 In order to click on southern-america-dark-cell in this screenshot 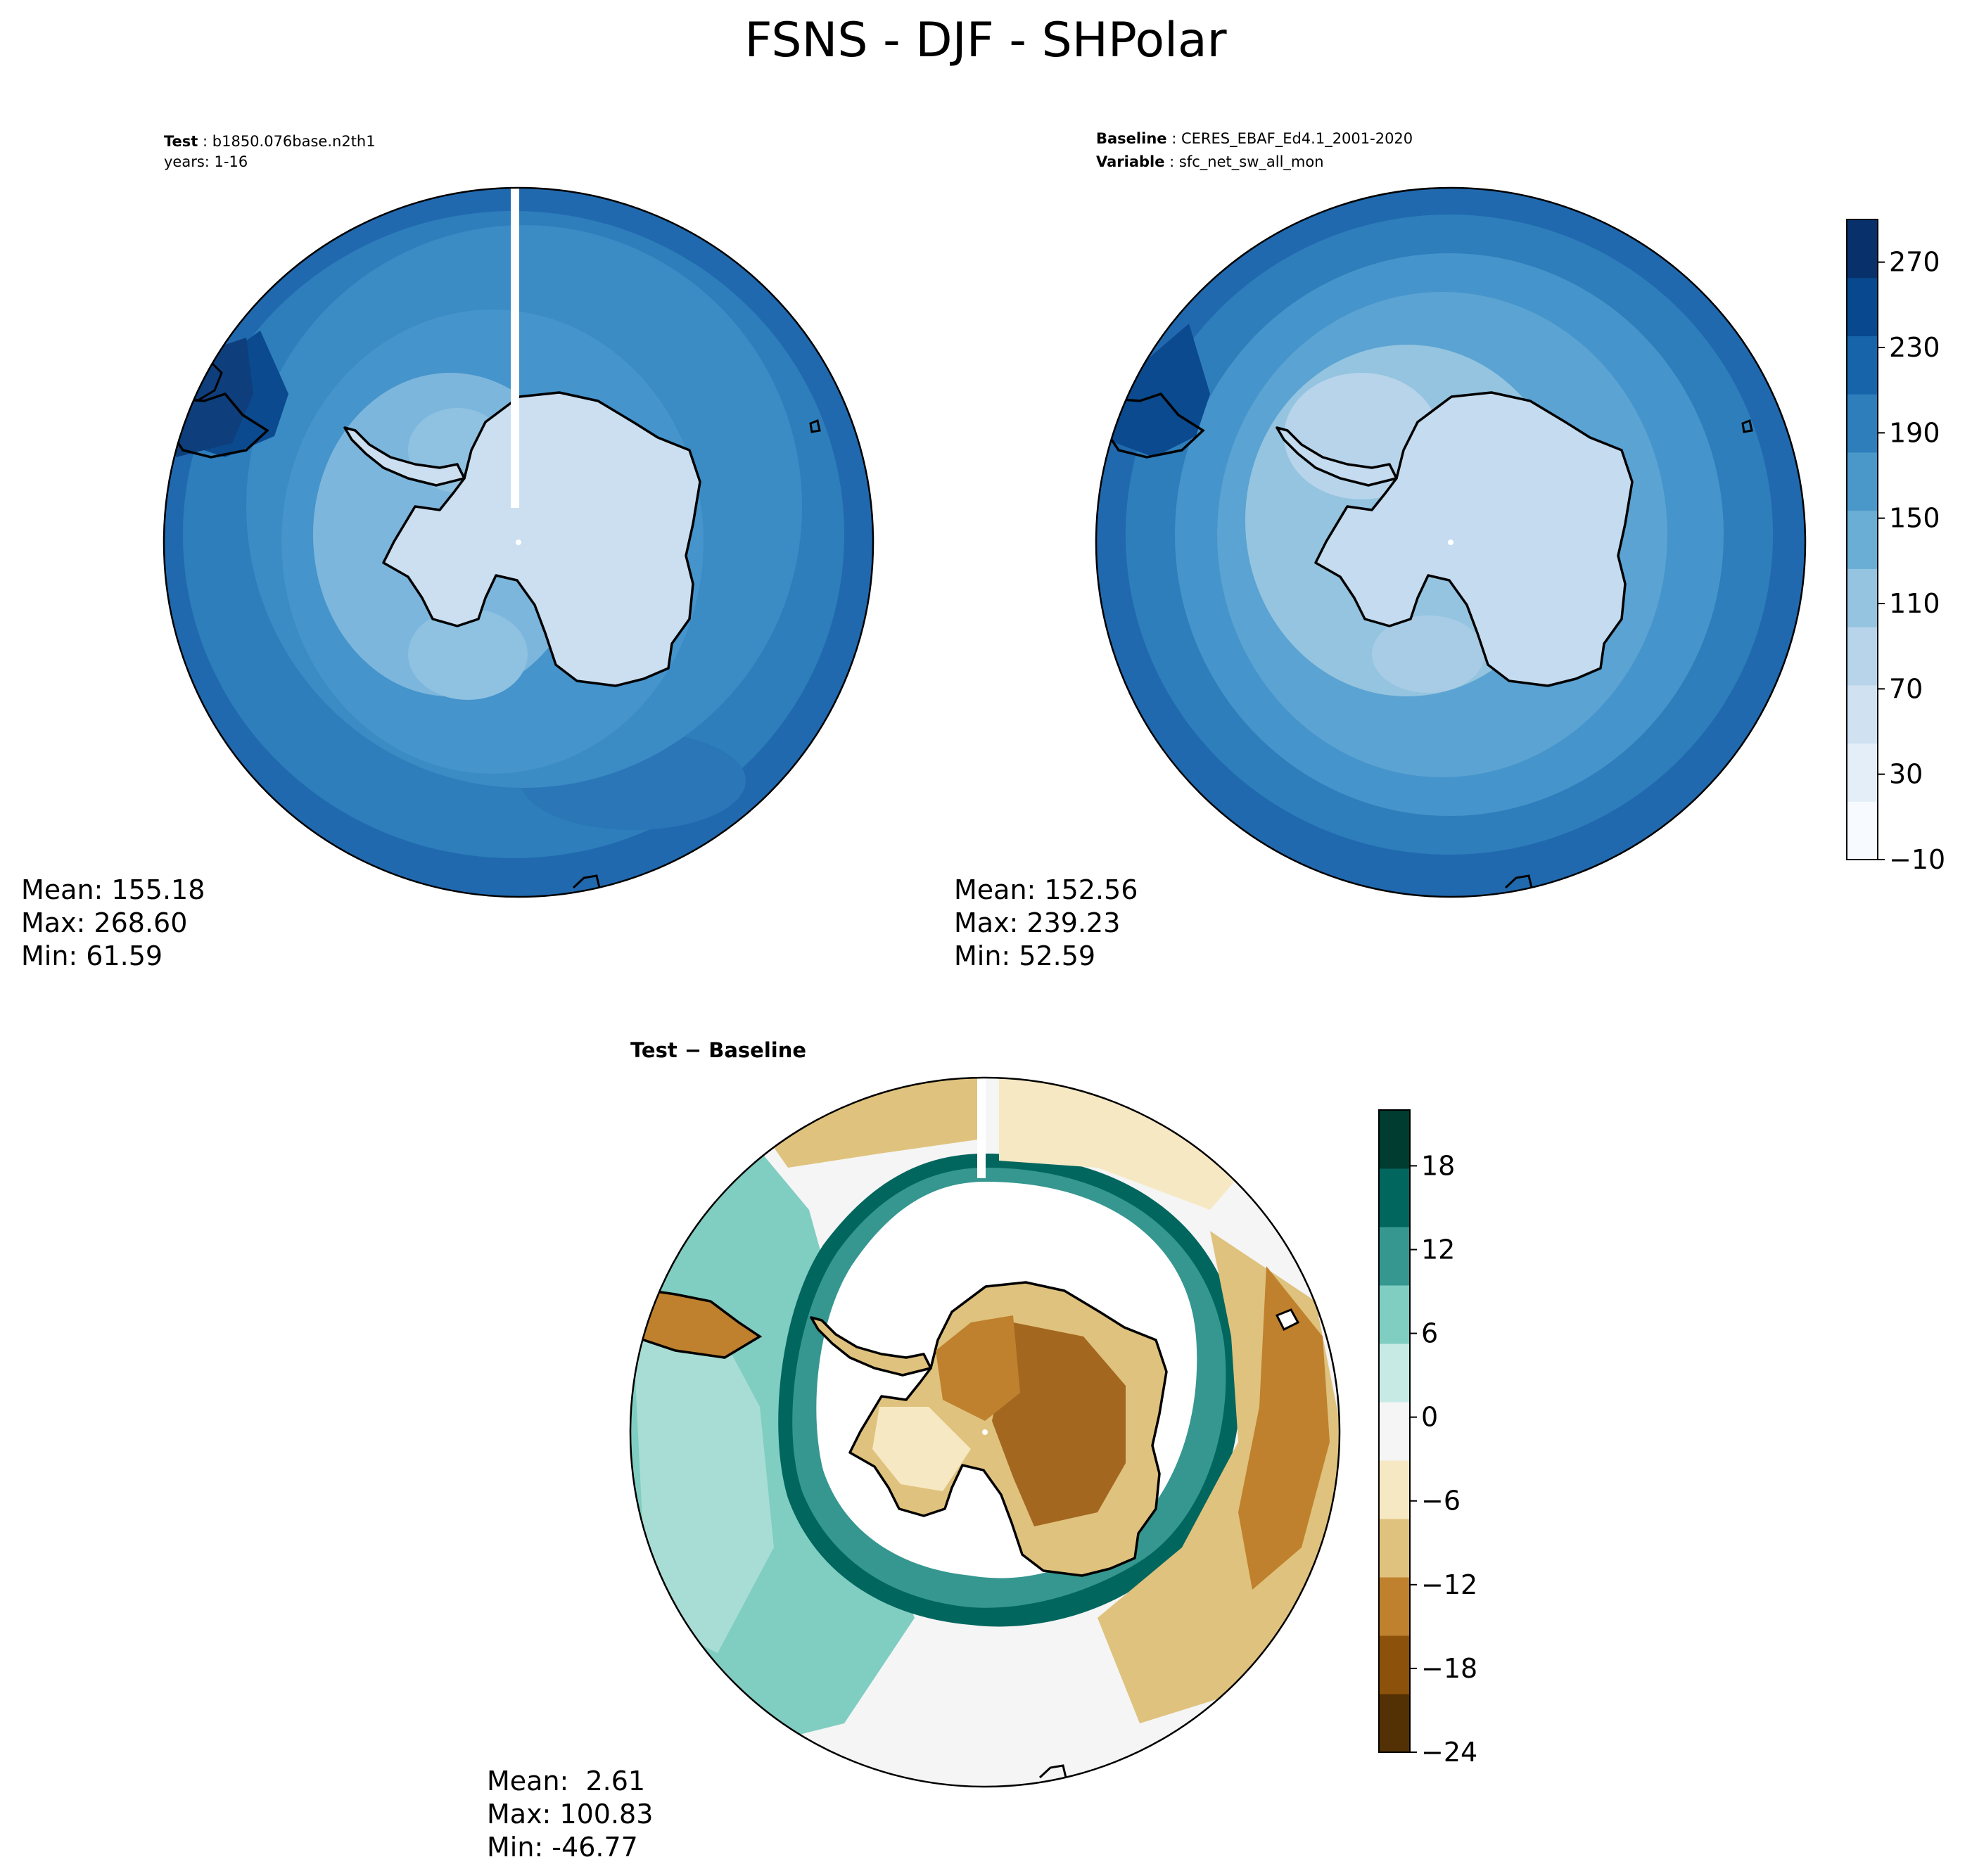, I will do `click(1154, 390)`.